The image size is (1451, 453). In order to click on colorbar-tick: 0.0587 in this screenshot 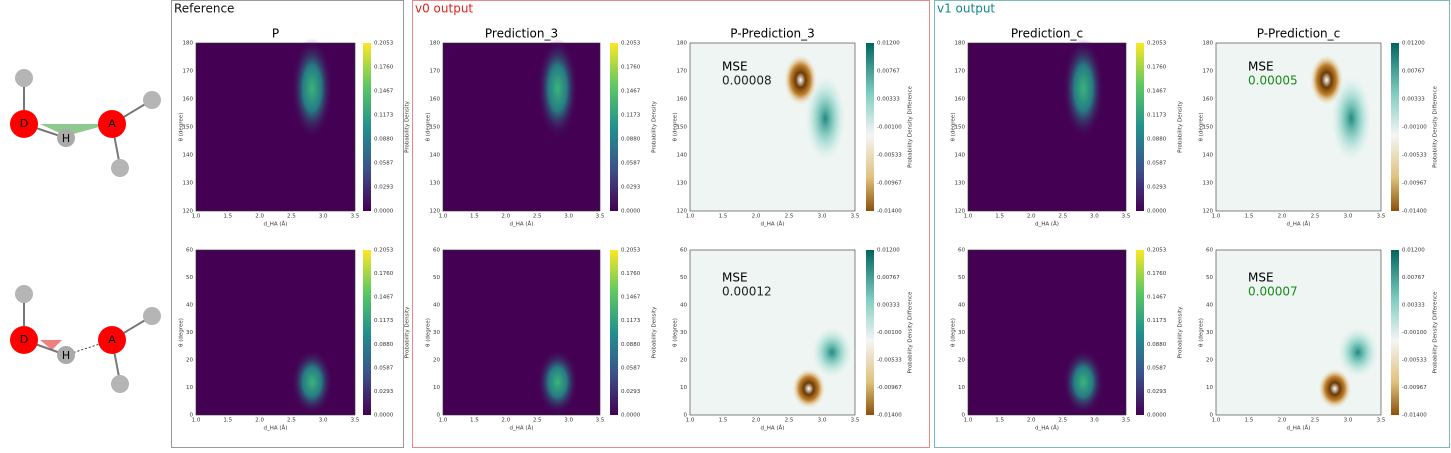, I will do `click(631, 164)`.